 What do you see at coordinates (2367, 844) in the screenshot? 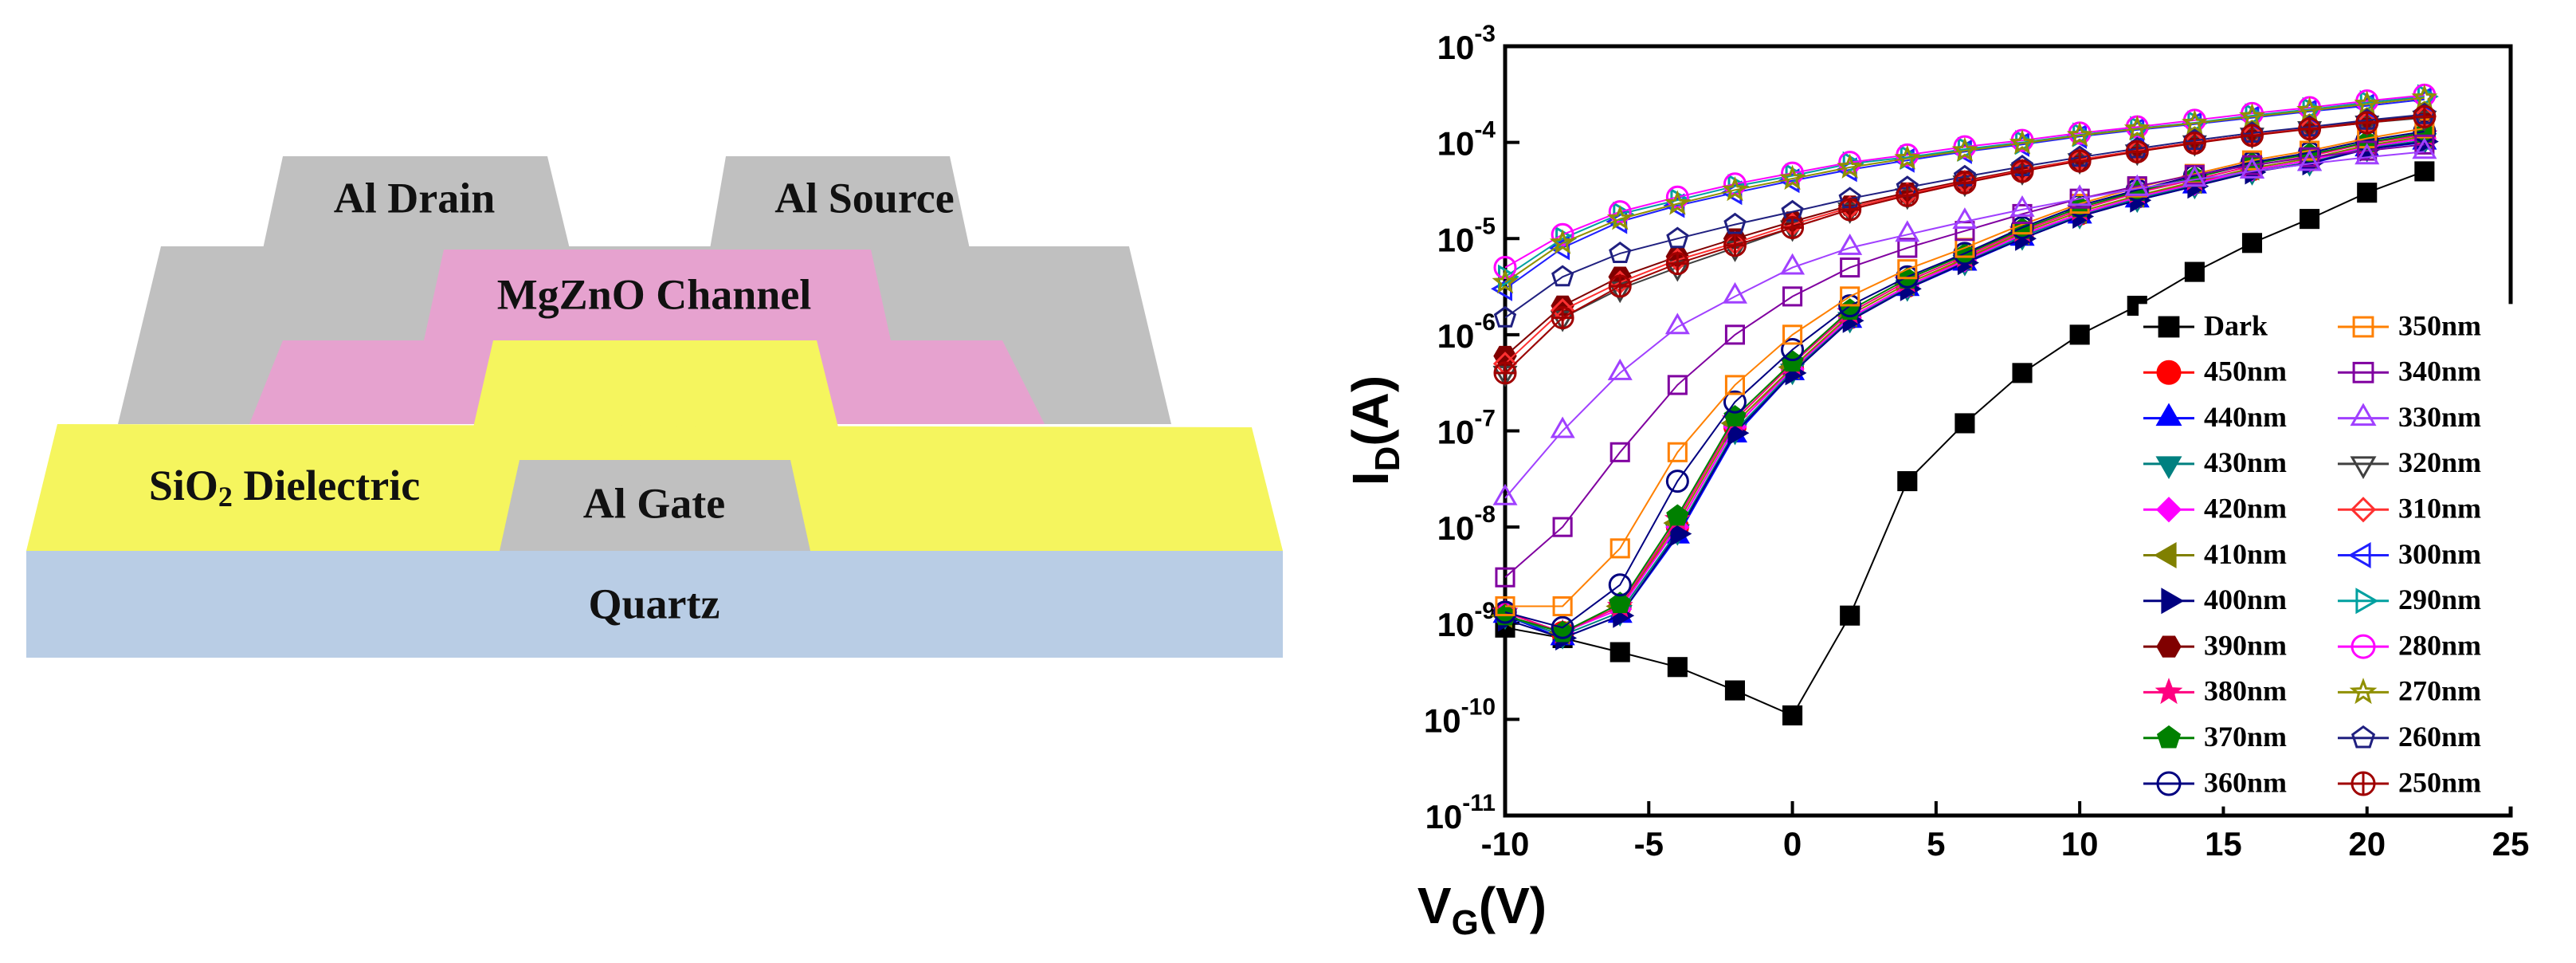
I see `x-tick-label: 20` at bounding box center [2367, 844].